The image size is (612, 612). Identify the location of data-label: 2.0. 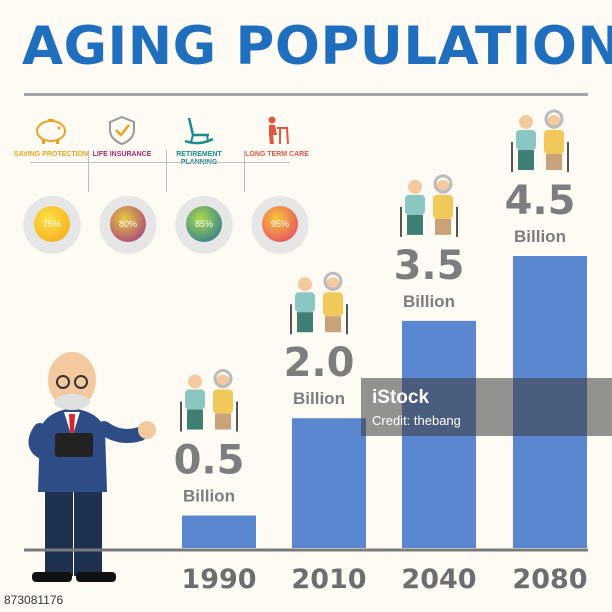
(319, 363).